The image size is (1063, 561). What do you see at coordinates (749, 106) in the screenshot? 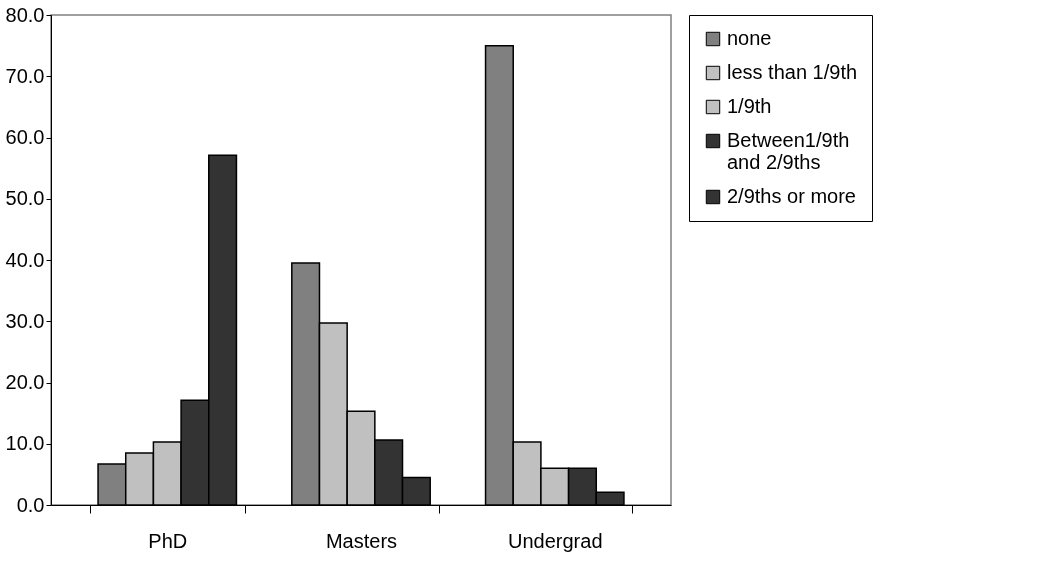
I see `legend-label: 1/9th` at bounding box center [749, 106].